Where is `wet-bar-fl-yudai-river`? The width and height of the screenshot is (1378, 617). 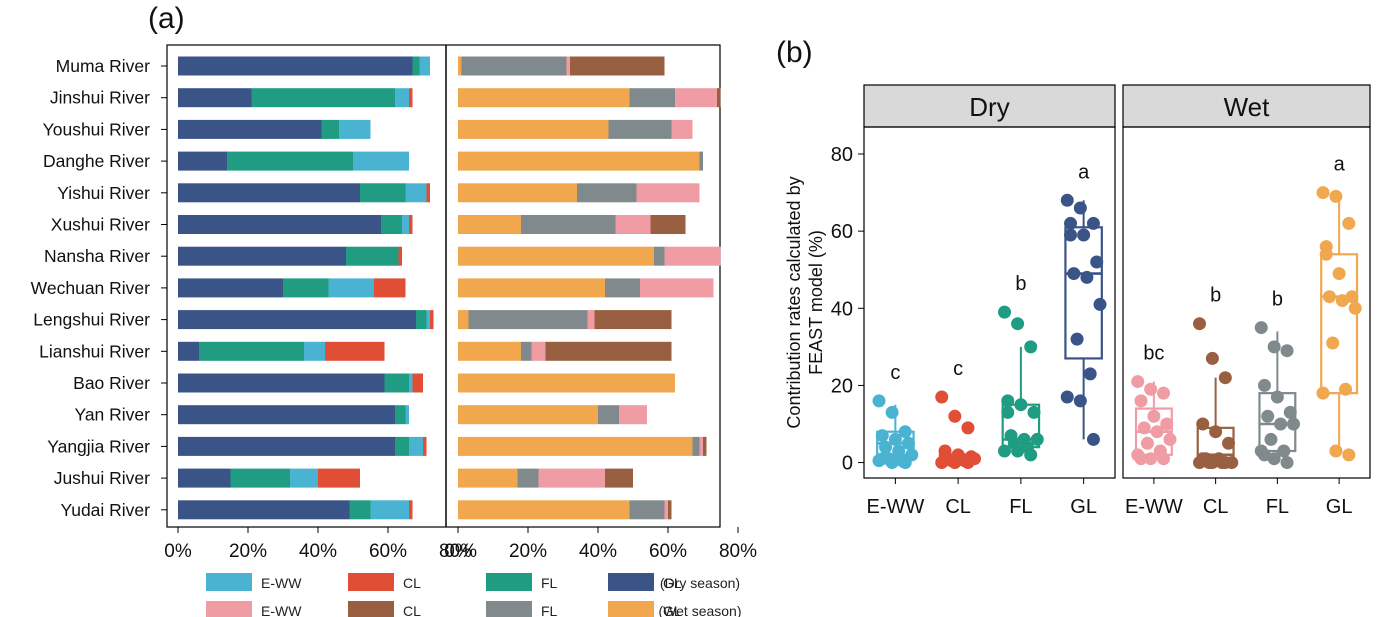 wet-bar-fl-yudai-river is located at coordinates (647, 510).